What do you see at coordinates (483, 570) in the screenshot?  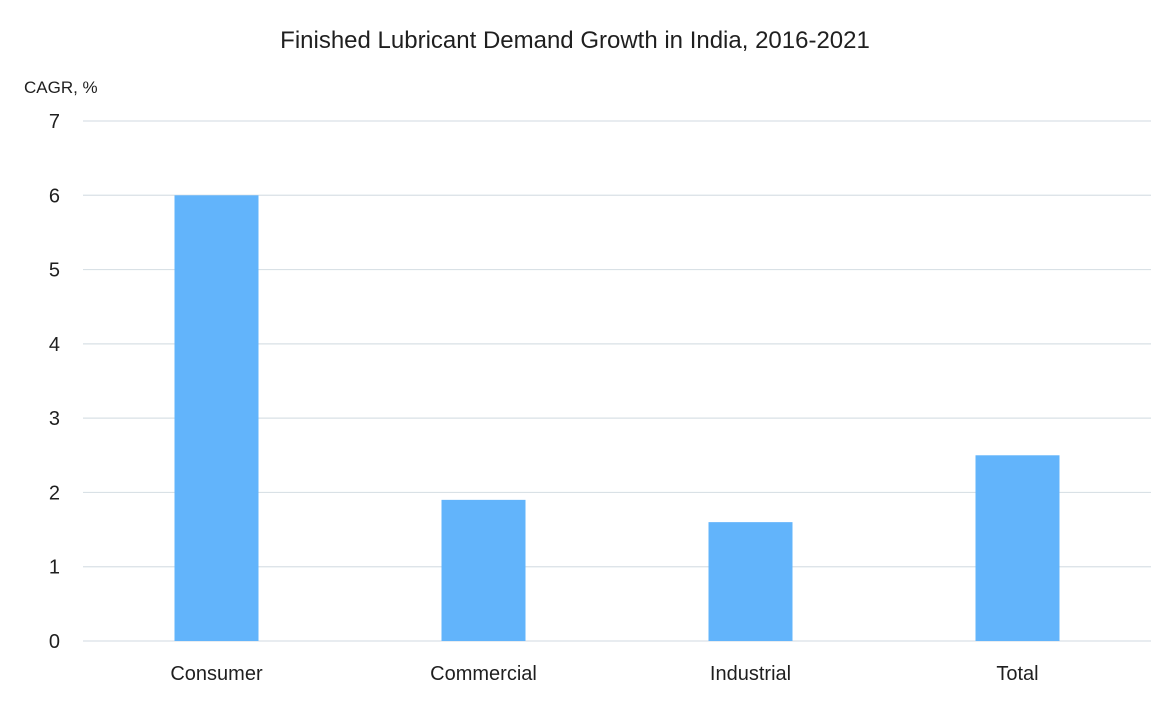 I see `bar-commercial` at bounding box center [483, 570].